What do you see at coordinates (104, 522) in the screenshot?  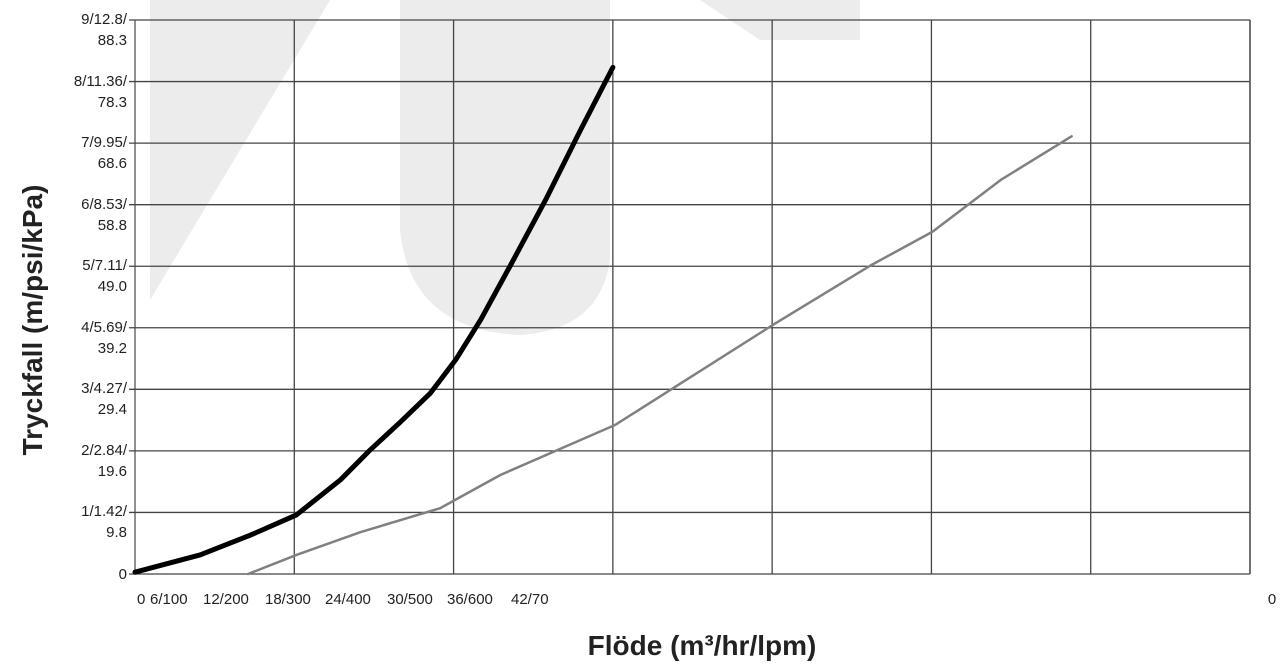 I see `y-tick-label: 1/1.42/ 9.8` at bounding box center [104, 522].